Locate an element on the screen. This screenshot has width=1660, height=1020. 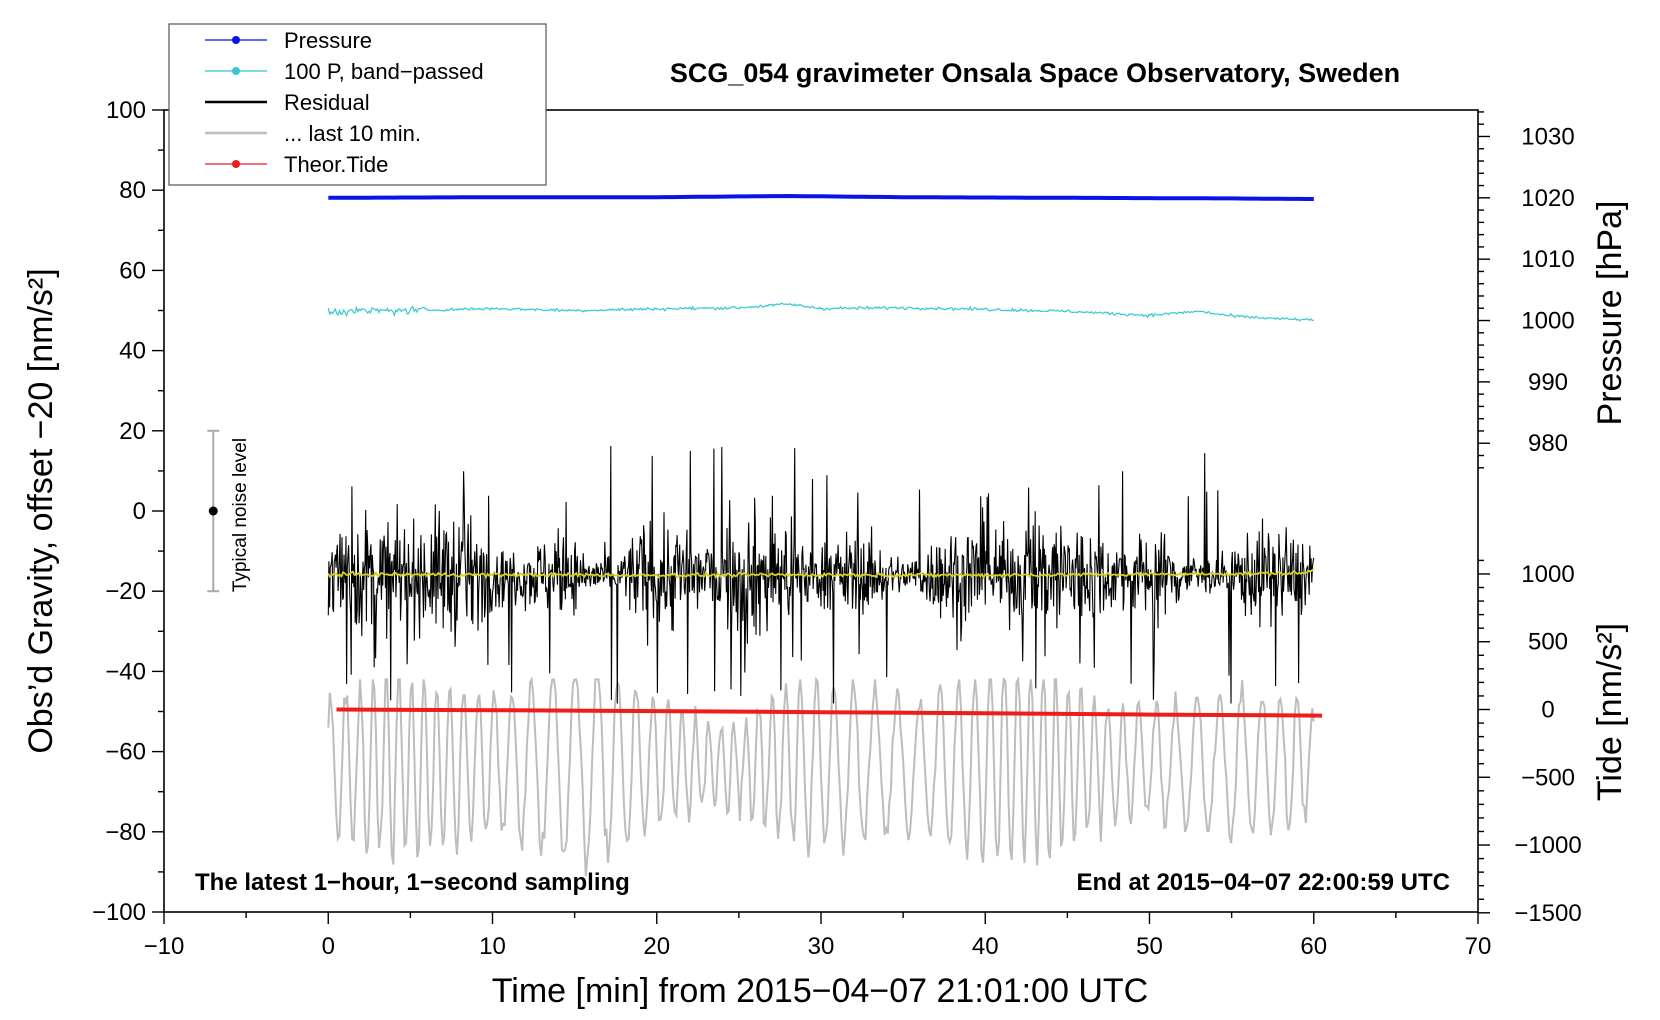
noise-bar-center-dot is located at coordinates (213, 511).